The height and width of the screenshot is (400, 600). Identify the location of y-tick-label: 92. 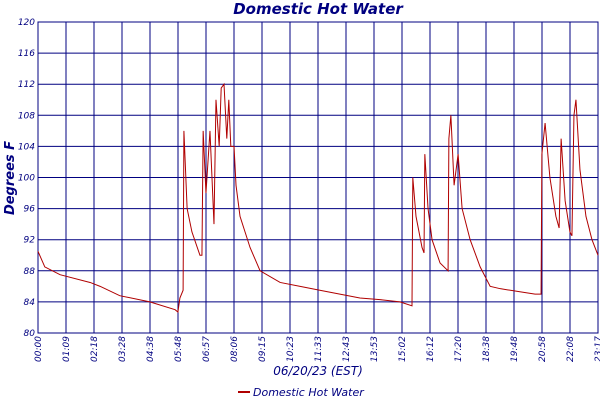
(30, 241).